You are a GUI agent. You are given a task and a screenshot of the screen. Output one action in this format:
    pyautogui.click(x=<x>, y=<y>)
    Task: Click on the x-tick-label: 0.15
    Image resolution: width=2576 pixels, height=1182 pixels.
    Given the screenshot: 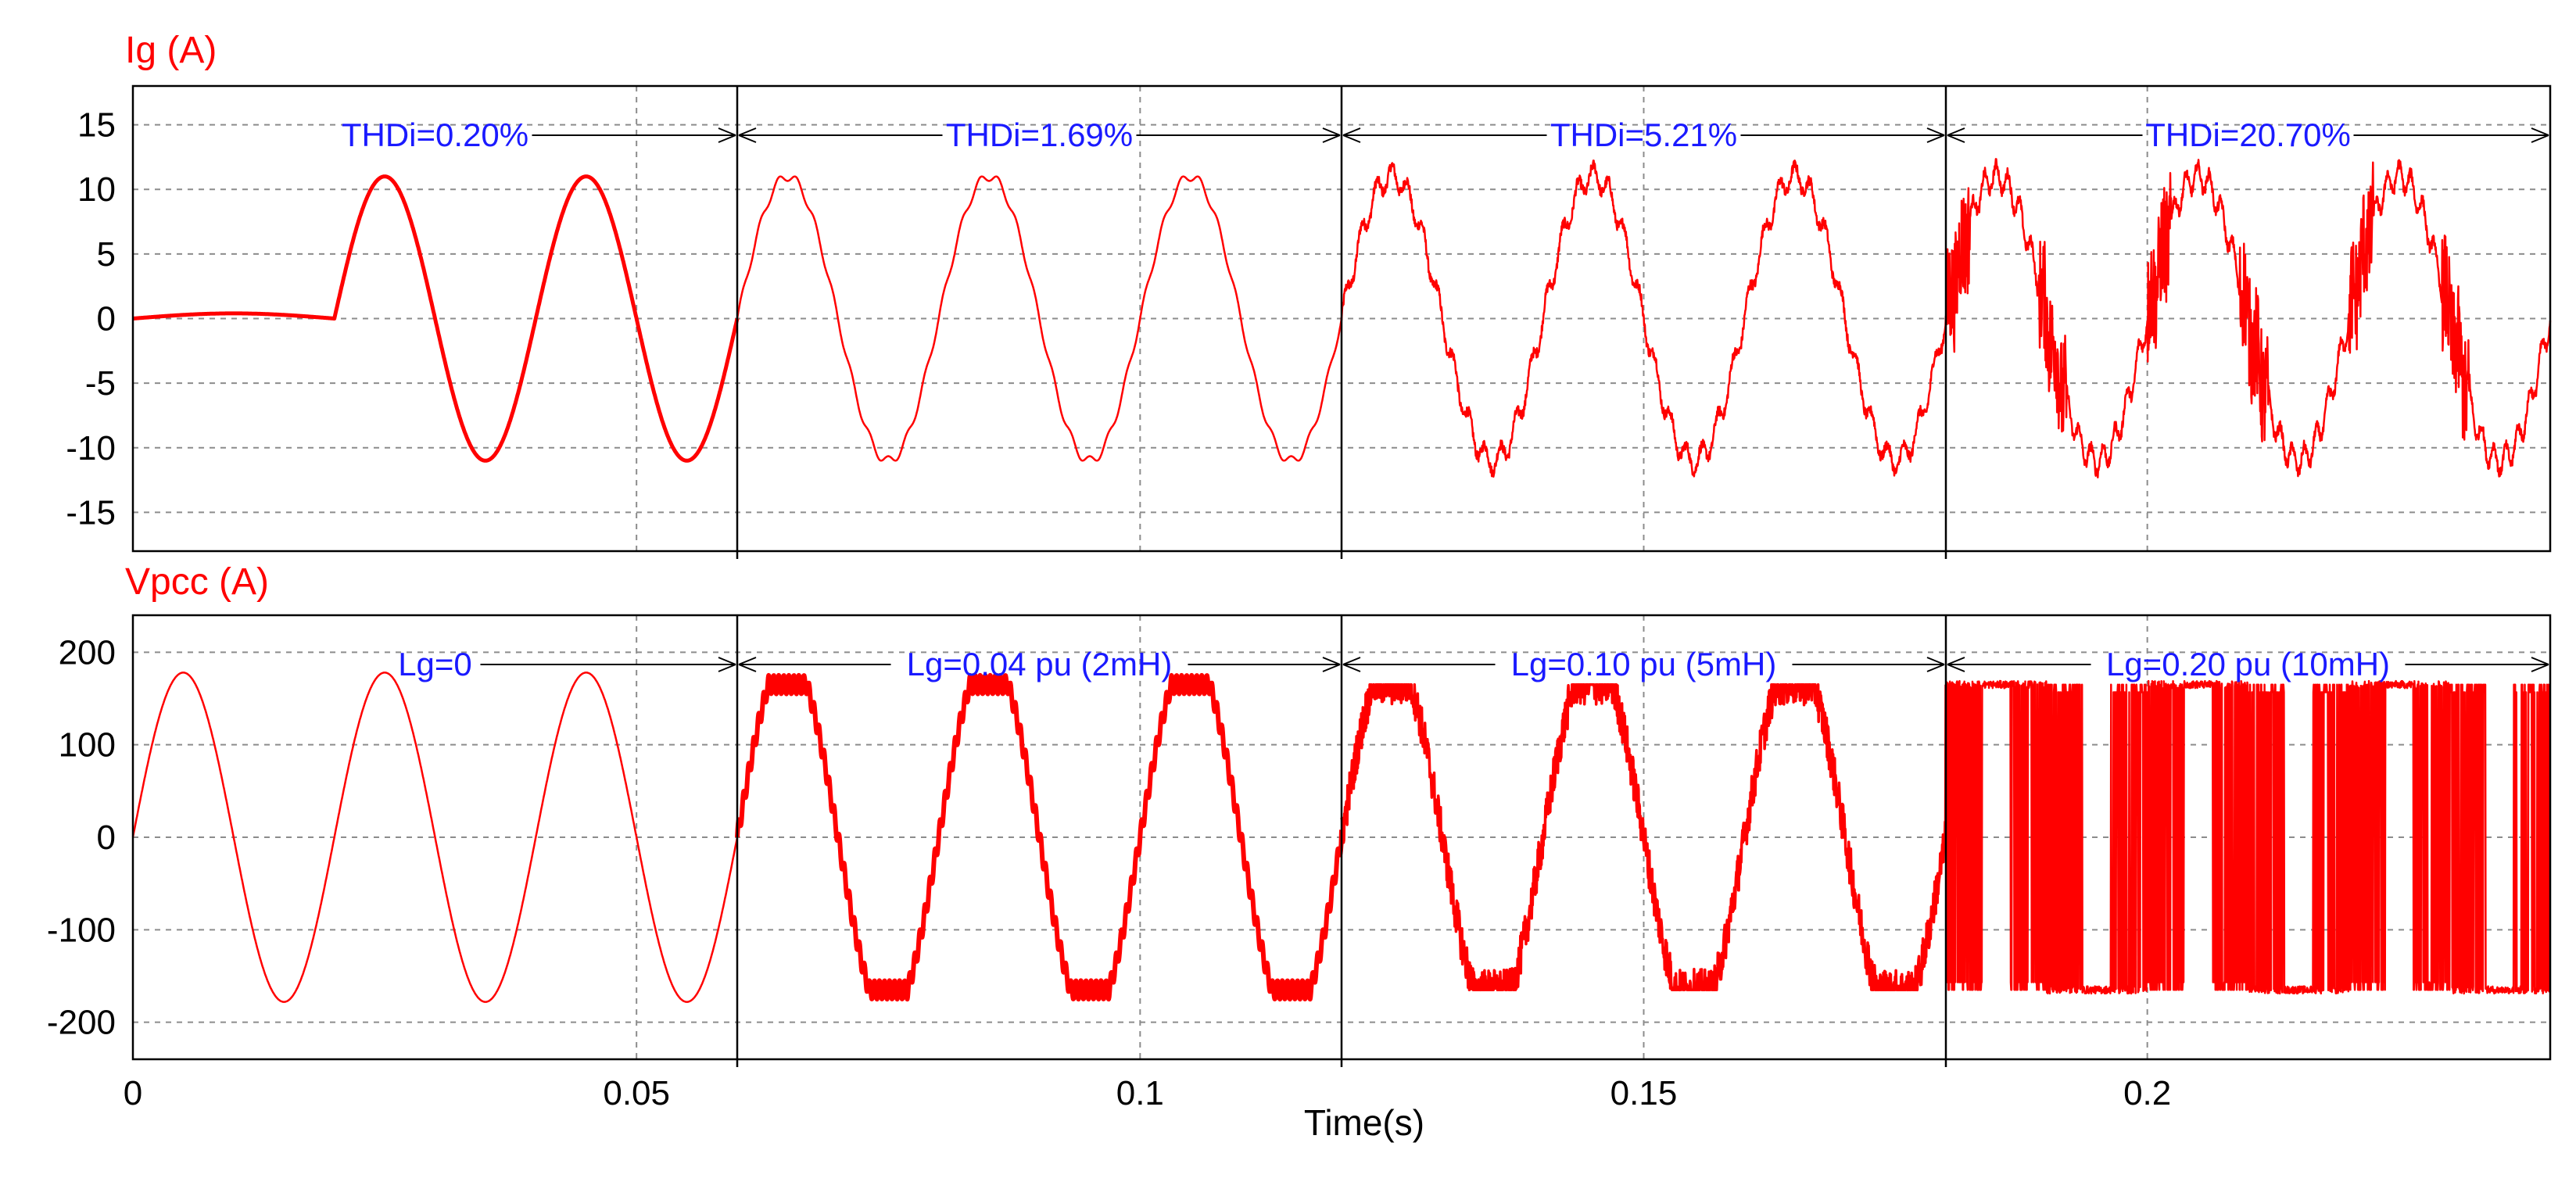 What is the action you would take?
    pyautogui.click(x=1644, y=1093)
    